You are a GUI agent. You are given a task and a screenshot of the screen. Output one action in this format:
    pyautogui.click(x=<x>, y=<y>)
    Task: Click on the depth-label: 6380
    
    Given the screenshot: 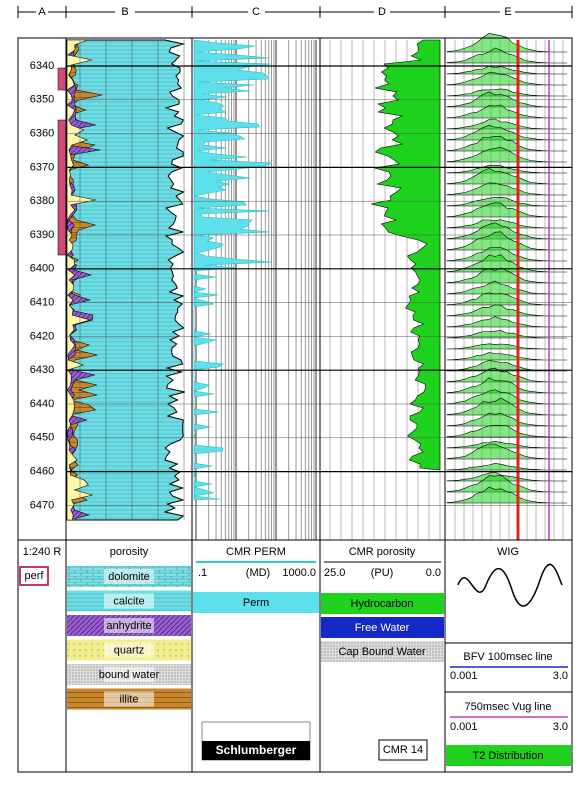 What is the action you would take?
    pyautogui.click(x=42, y=201)
    